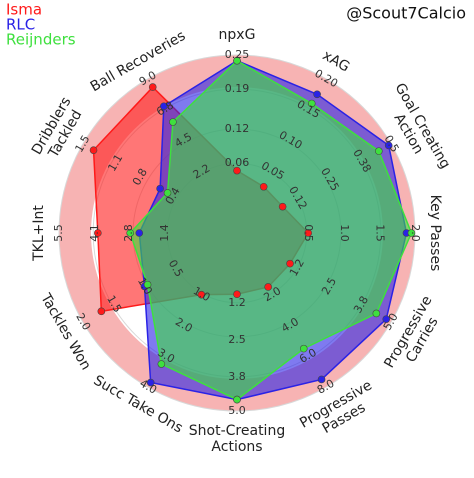 Image resolution: width=474 pixels, height=478 pixels. What do you see at coordinates (20, 25) in the screenshot?
I see `legend-entry: RLC` at bounding box center [20, 25].